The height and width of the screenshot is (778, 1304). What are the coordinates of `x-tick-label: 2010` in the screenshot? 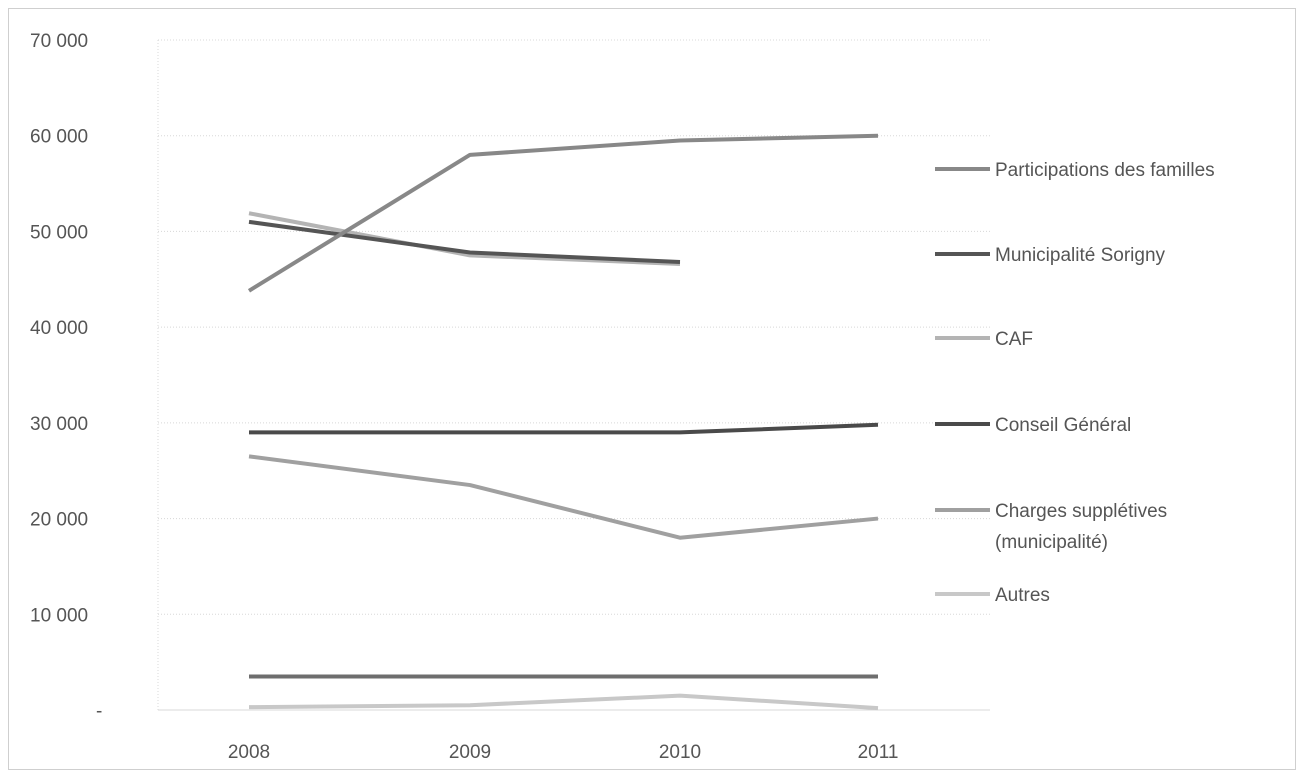 It's located at (680, 752).